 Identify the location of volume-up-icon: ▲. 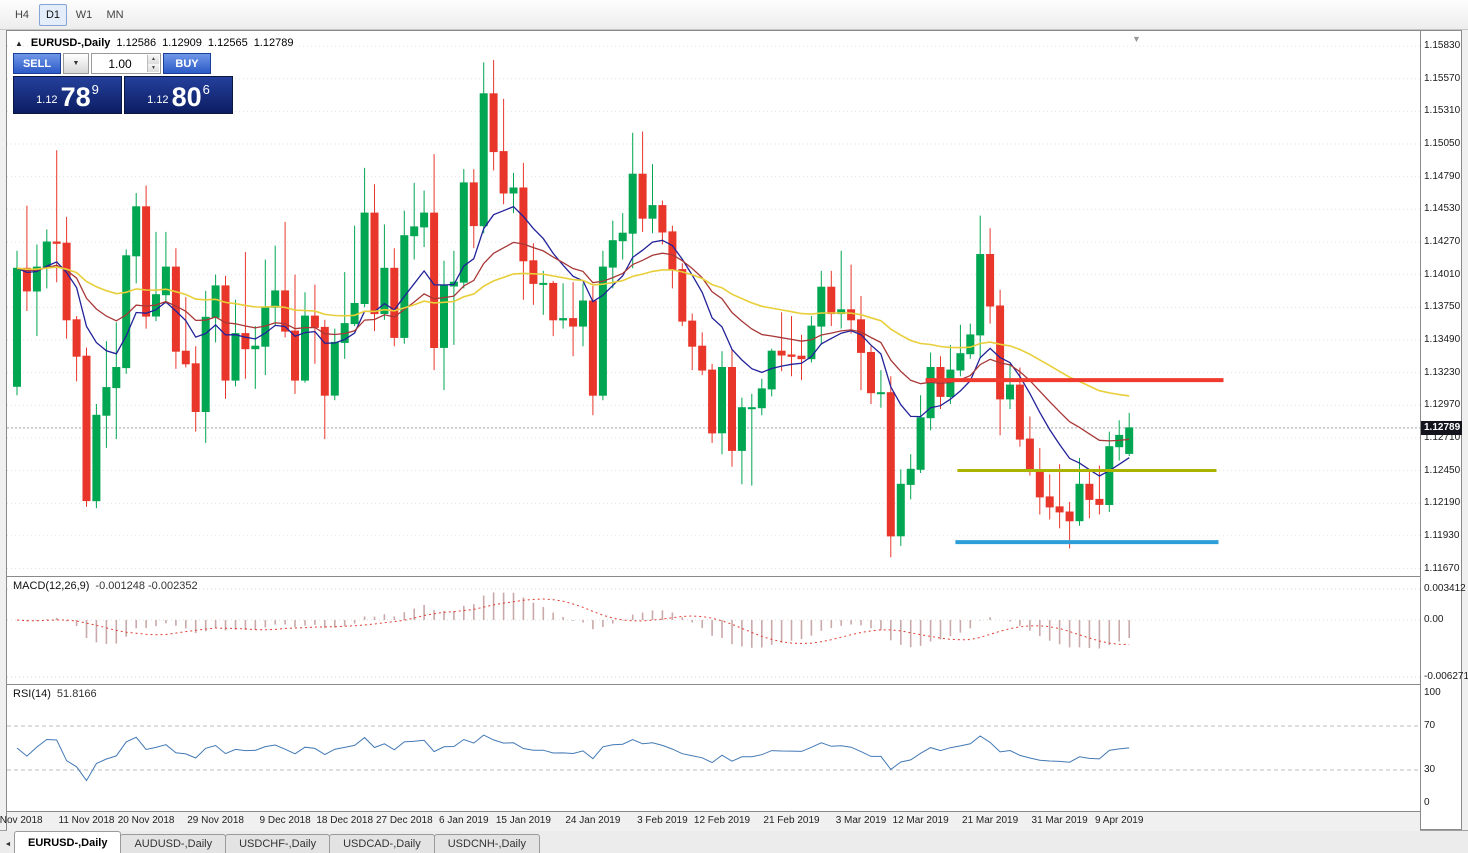
(153, 59).